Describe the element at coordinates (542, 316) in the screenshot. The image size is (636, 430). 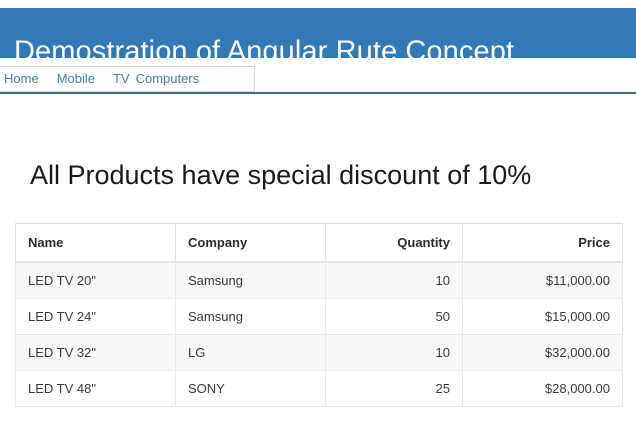
I see `cell-price: $15,000.00` at that location.